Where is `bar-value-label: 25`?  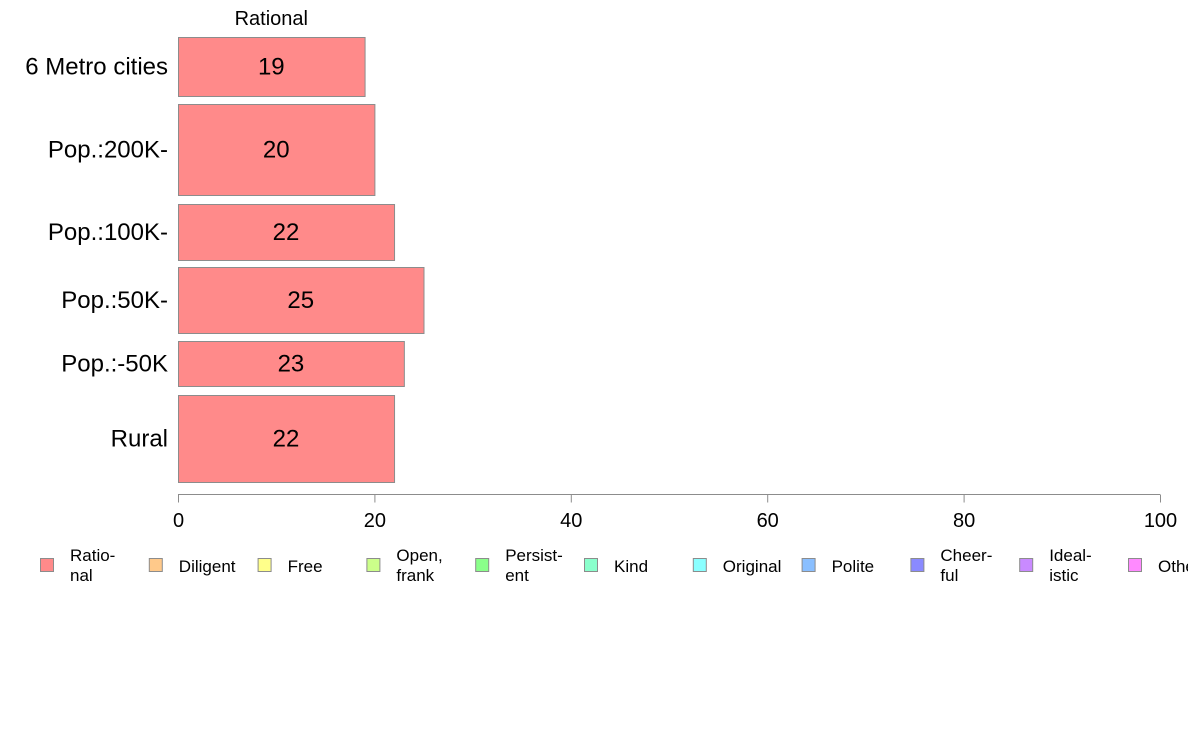 bar-value-label: 25 is located at coordinates (300, 300).